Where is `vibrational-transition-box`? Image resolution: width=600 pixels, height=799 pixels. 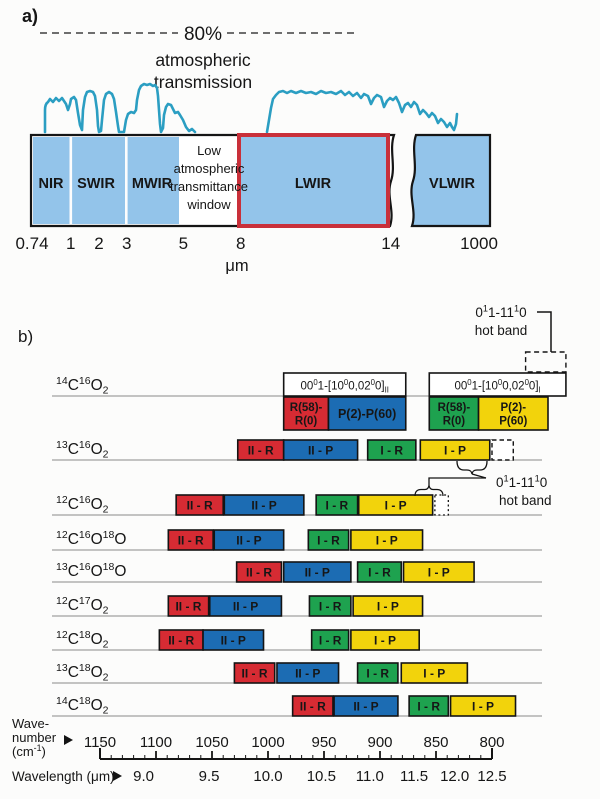 vibrational-transition-box is located at coordinates (497, 384).